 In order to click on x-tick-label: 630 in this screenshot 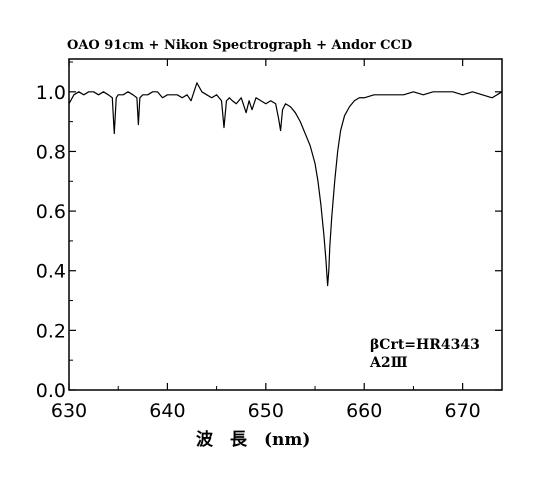, I will do `click(69, 411)`.